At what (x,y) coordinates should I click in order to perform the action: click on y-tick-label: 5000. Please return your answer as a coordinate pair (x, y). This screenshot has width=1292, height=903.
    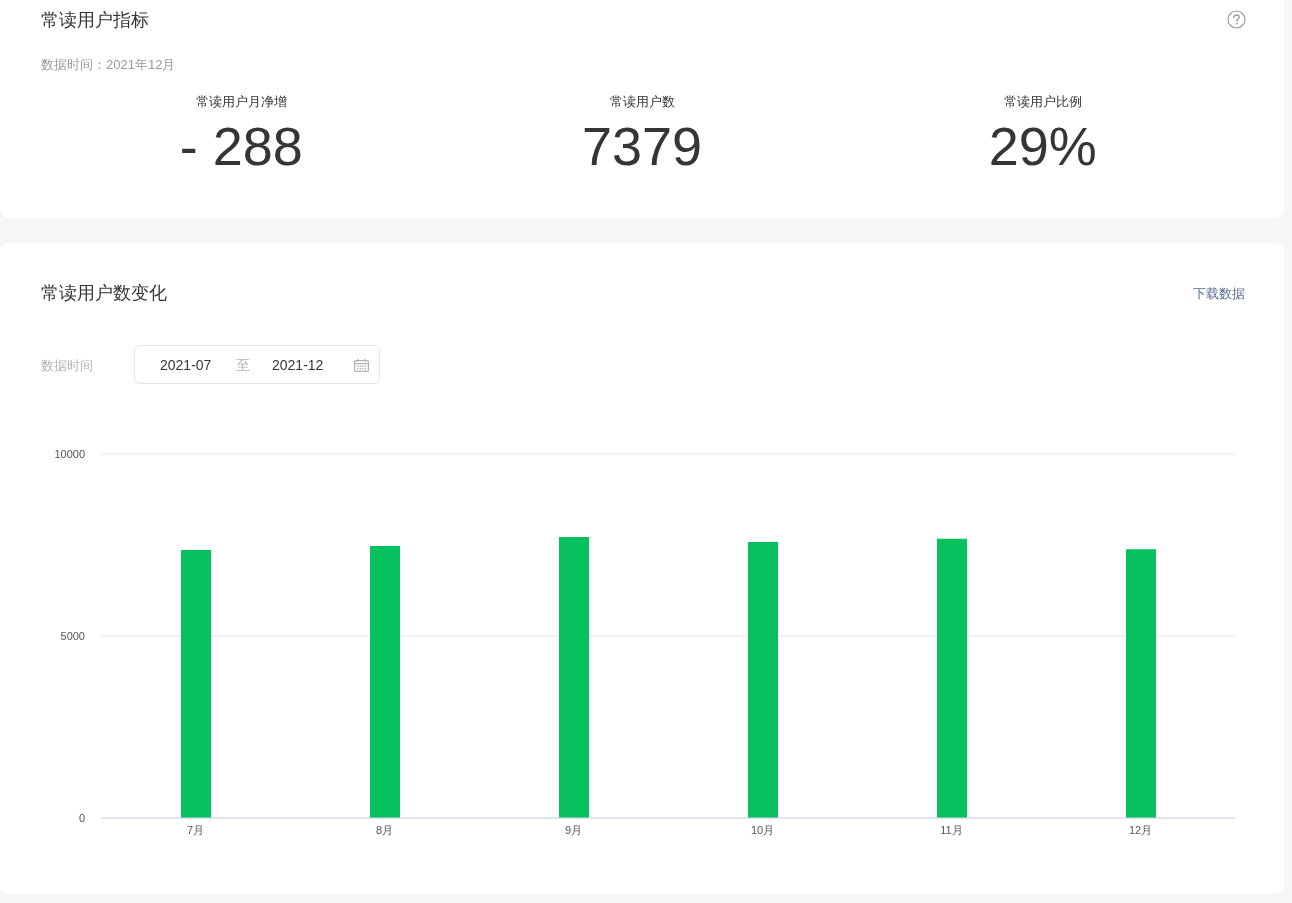
    Looking at the image, I should click on (72, 635).